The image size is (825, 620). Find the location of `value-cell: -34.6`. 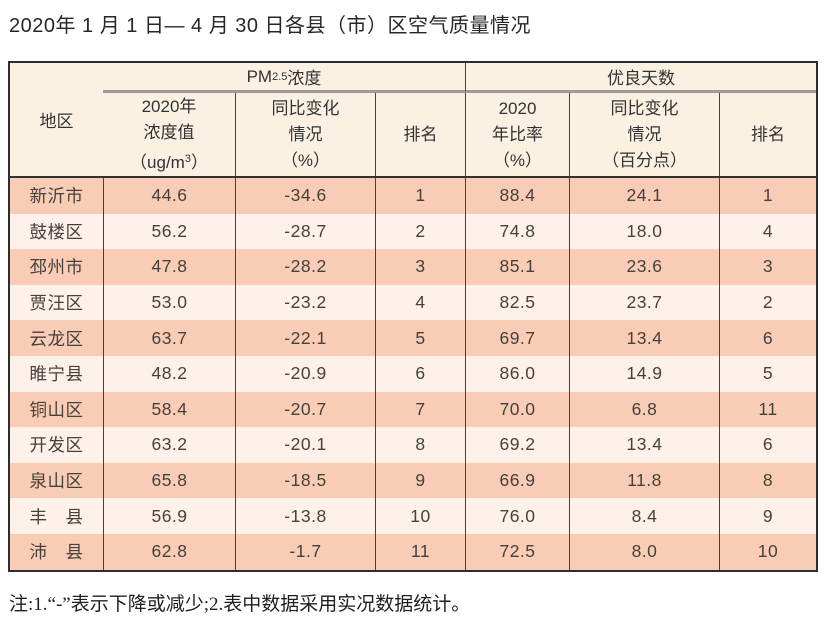

value-cell: -34.6 is located at coordinates (305, 196).